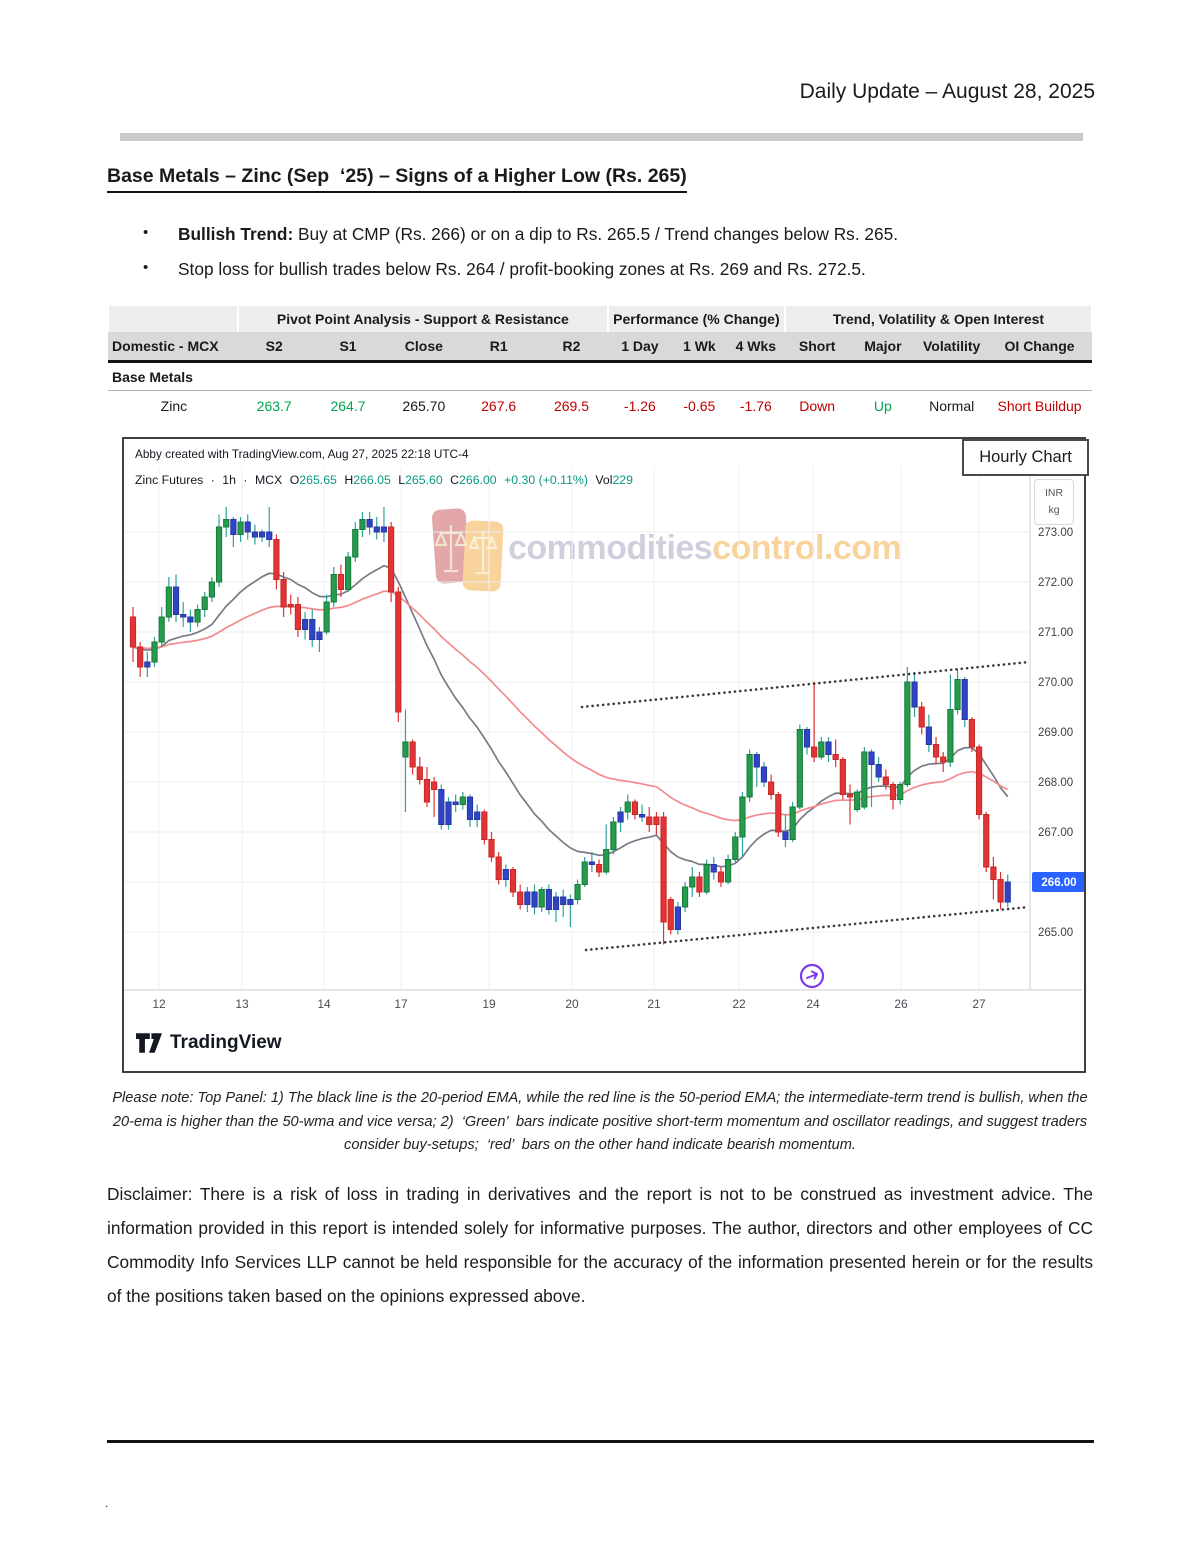  I want to click on legend-volume-label: Vol, so click(604, 480).